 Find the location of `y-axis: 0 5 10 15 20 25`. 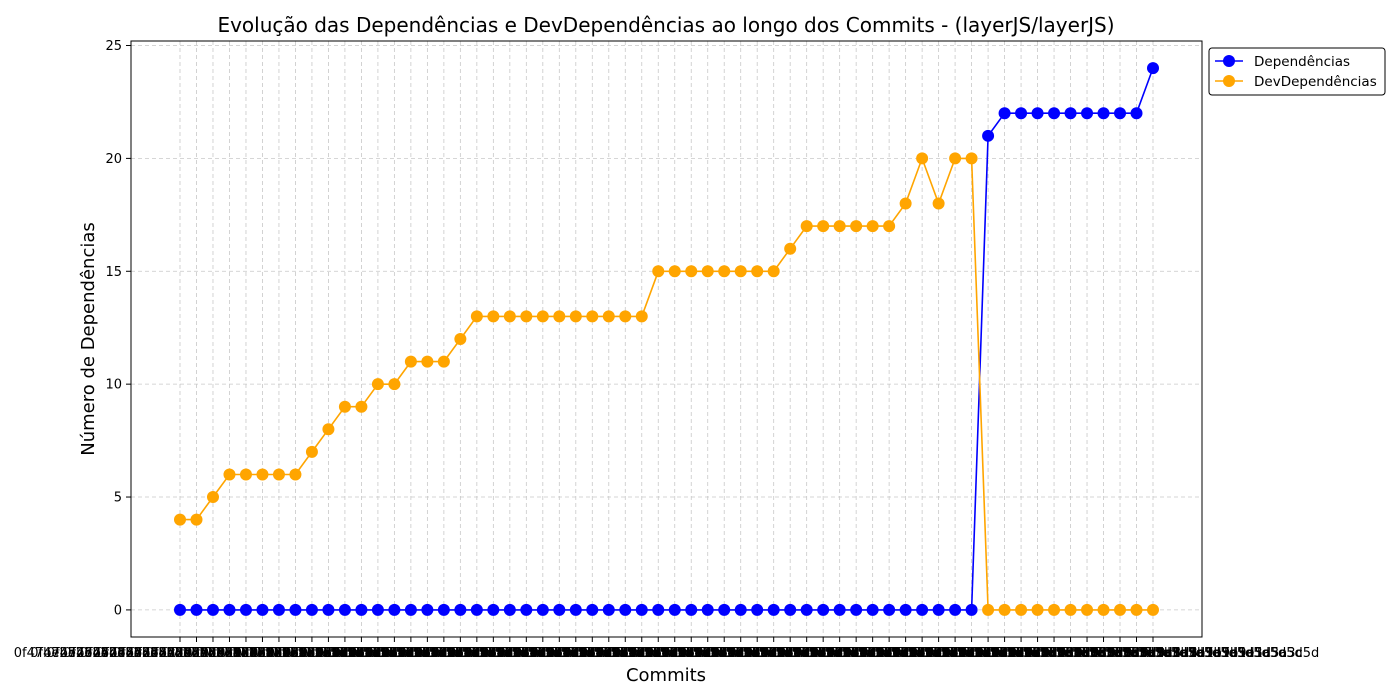

y-axis: 0 5 10 15 20 25 is located at coordinates (118, 328).